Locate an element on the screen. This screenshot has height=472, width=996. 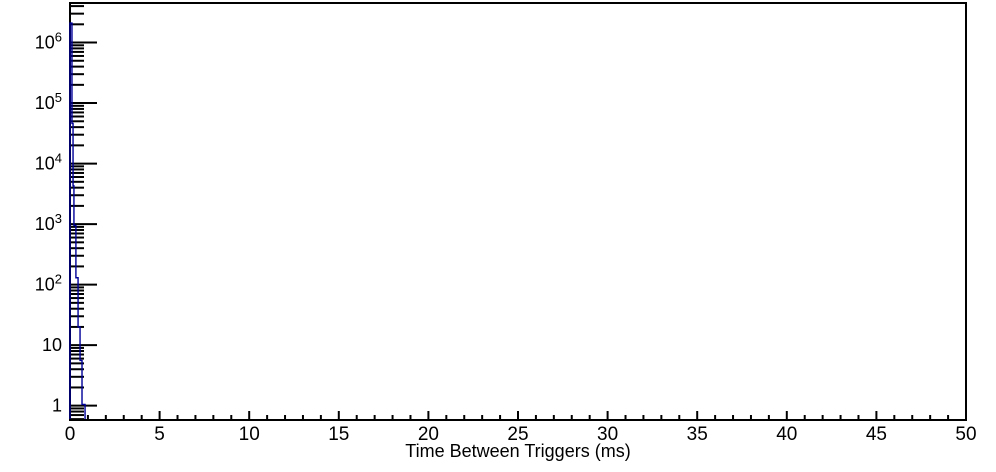
y-tick-label: 10 is located at coordinates (52, 345).